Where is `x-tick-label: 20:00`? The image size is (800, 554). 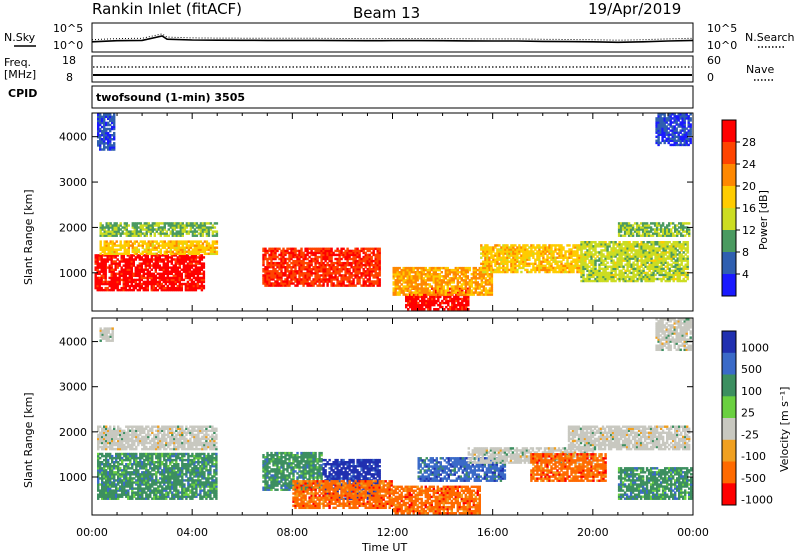 x-tick-label: 20:00 is located at coordinates (593, 532).